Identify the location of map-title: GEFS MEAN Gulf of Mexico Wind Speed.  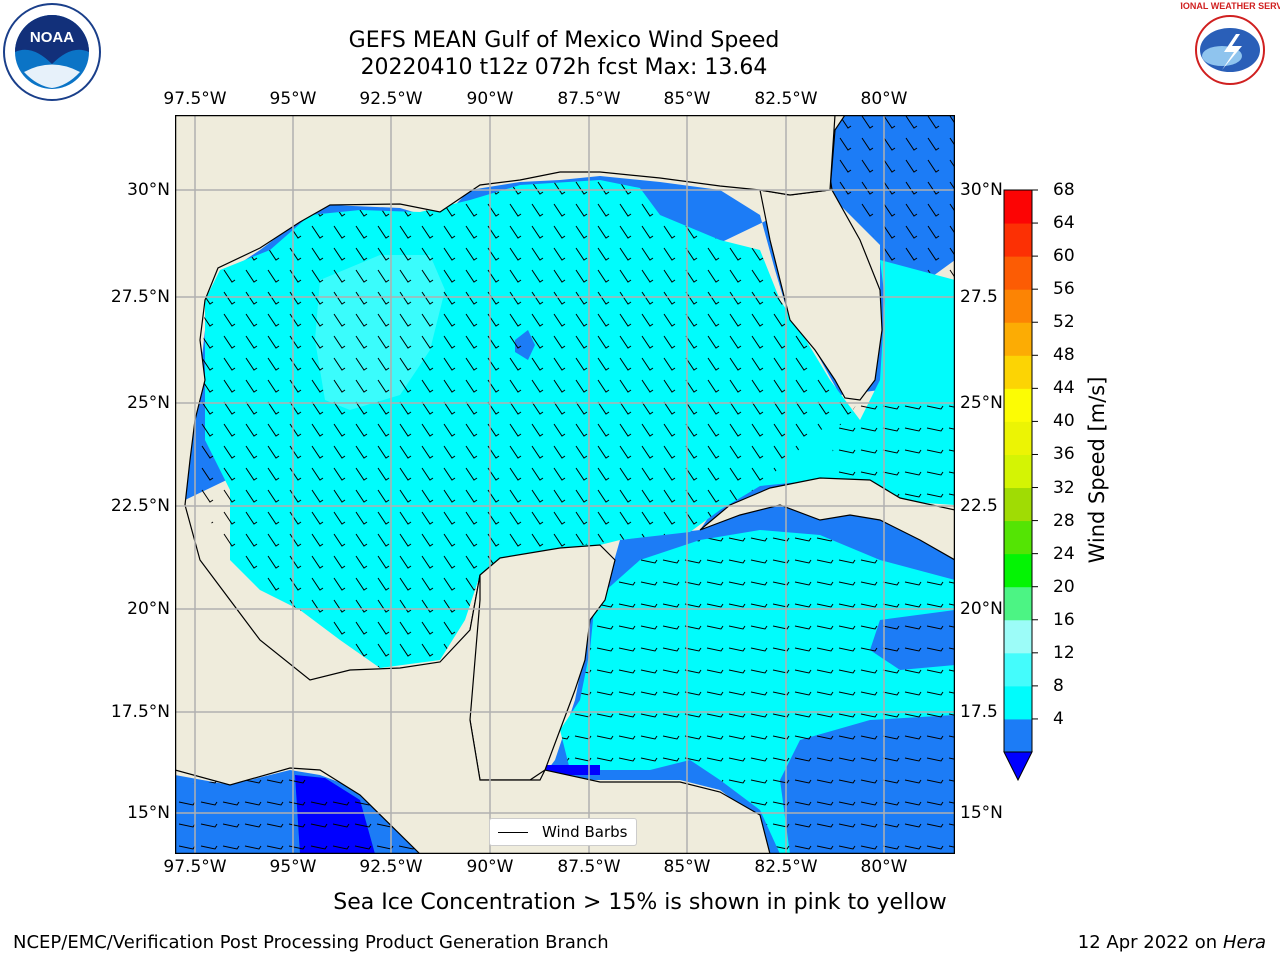
(564, 40).